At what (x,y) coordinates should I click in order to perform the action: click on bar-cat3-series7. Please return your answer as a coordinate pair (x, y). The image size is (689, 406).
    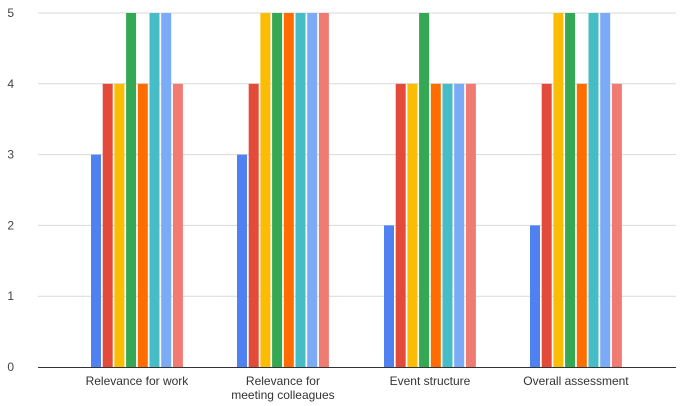
    Looking at the image, I should click on (459, 225).